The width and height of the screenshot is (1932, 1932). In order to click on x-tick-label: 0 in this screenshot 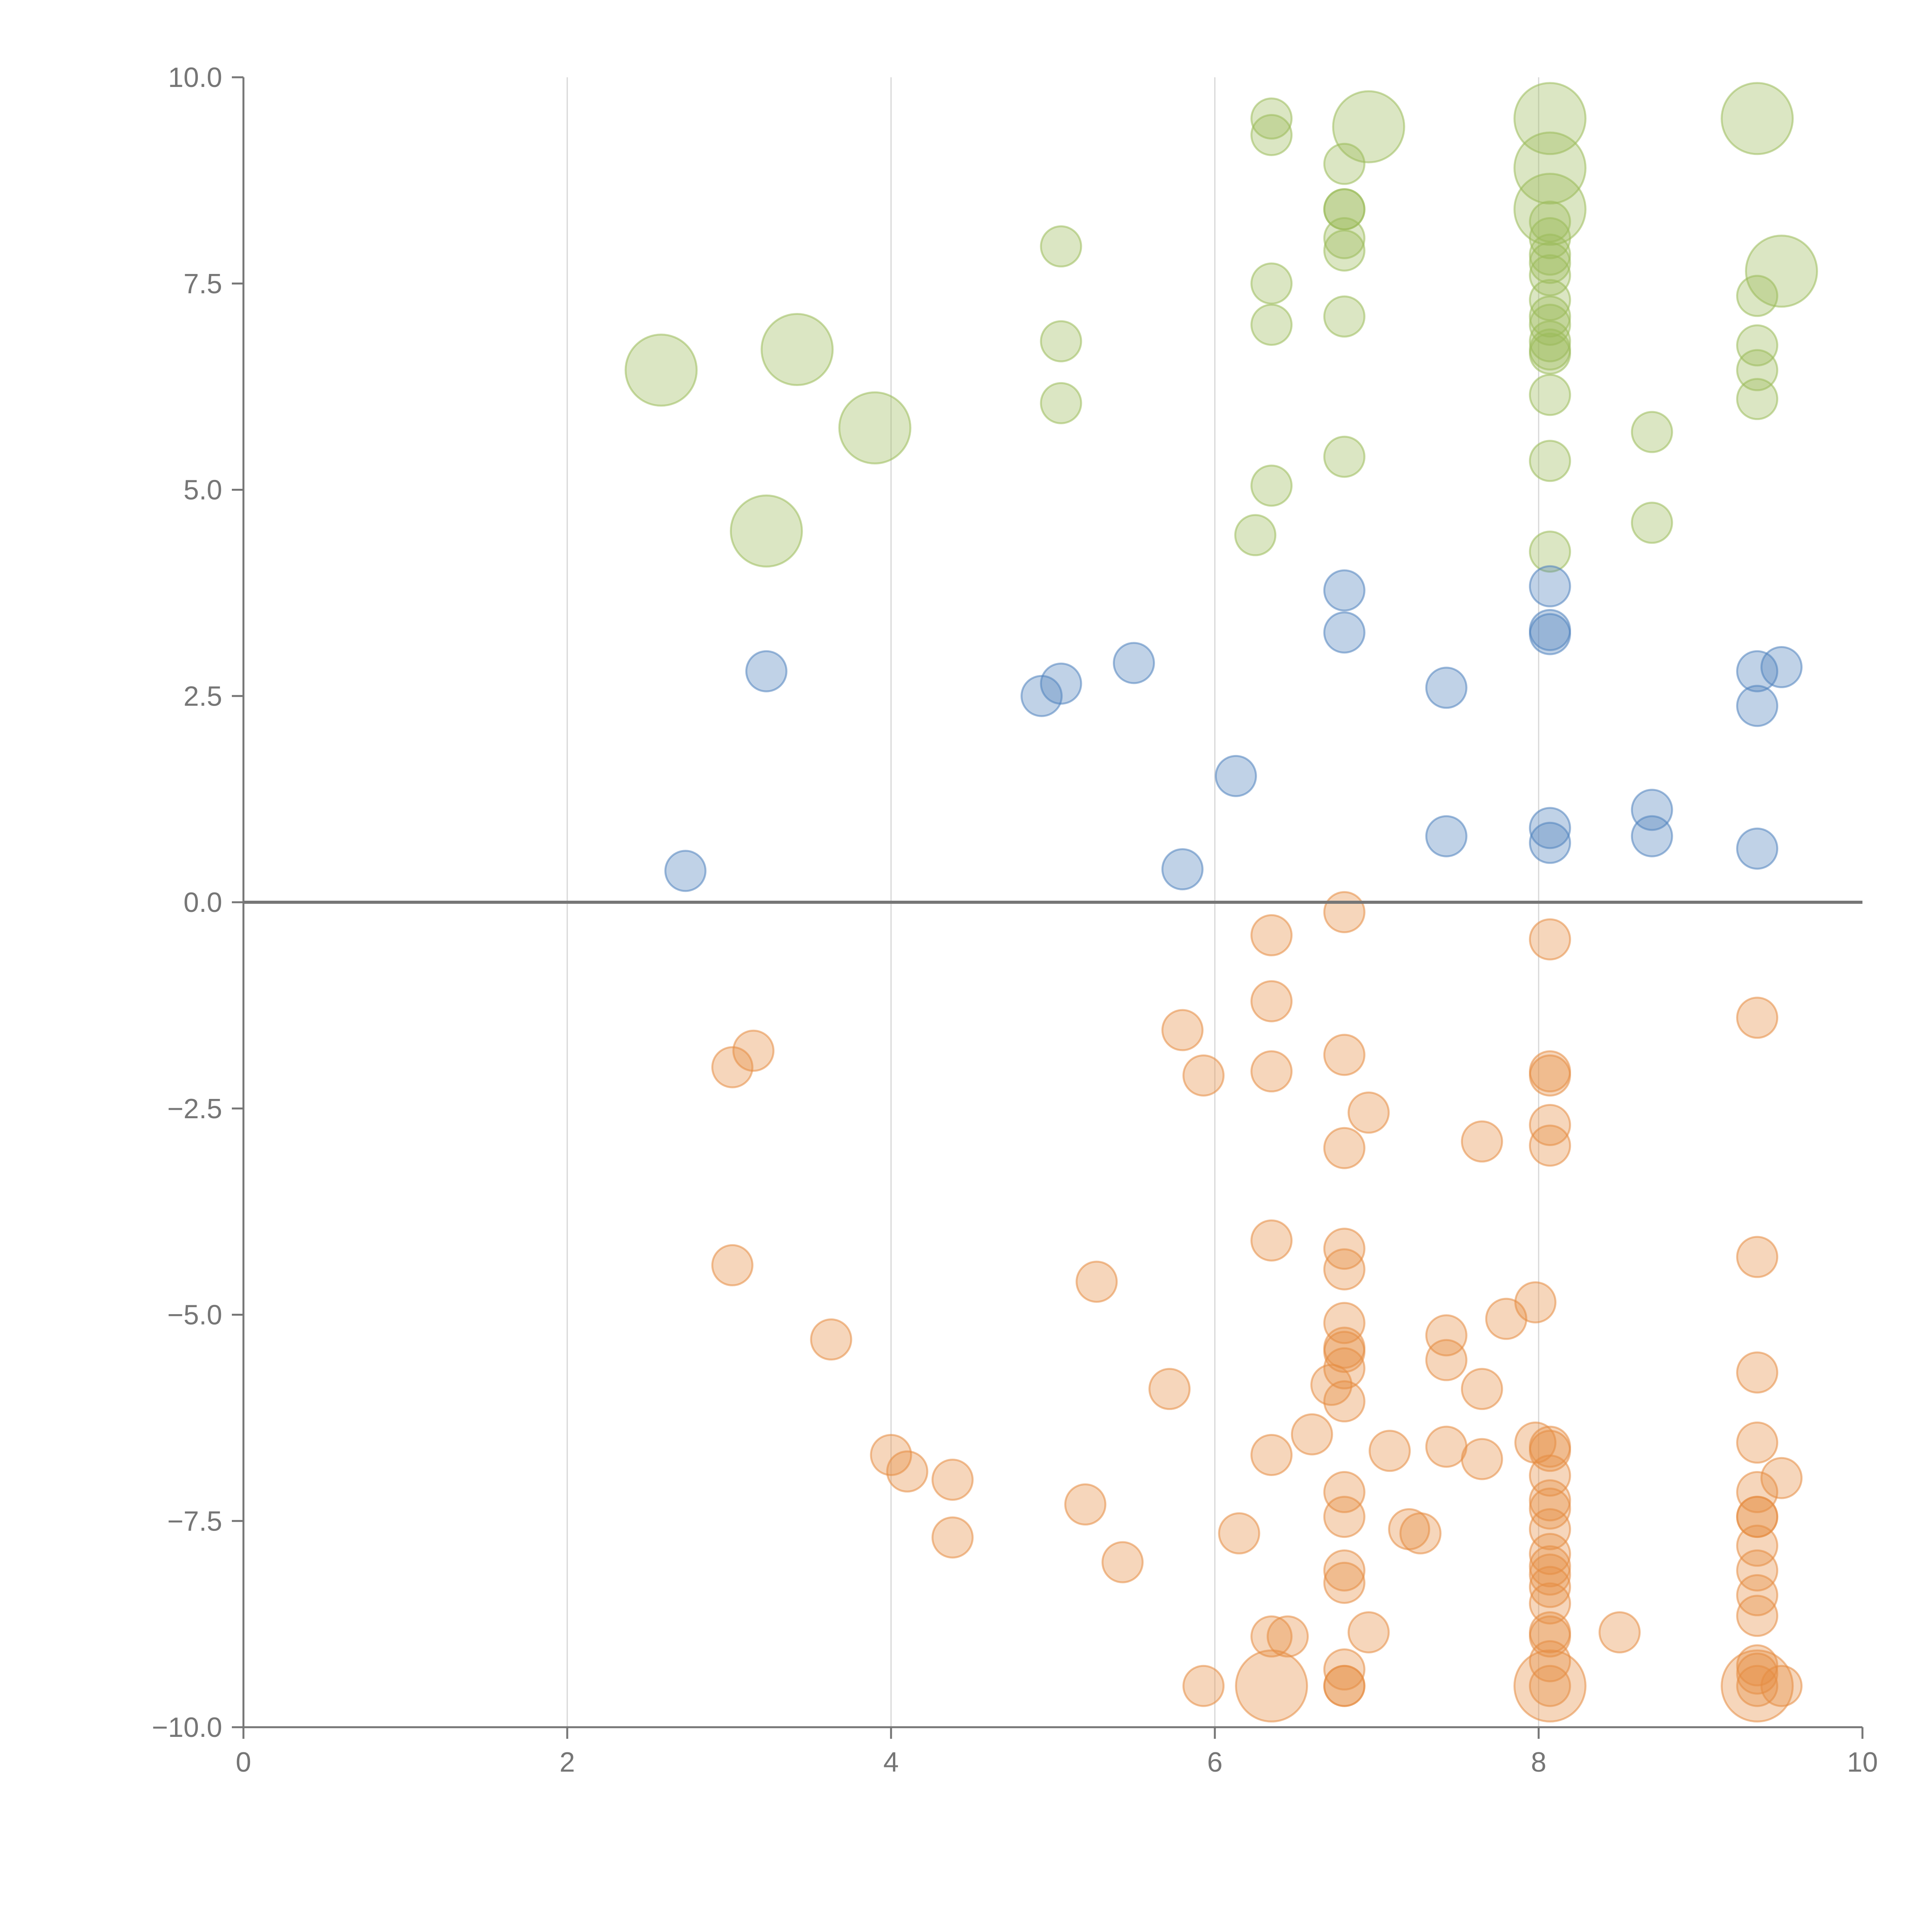, I will do `click(244, 1763)`.